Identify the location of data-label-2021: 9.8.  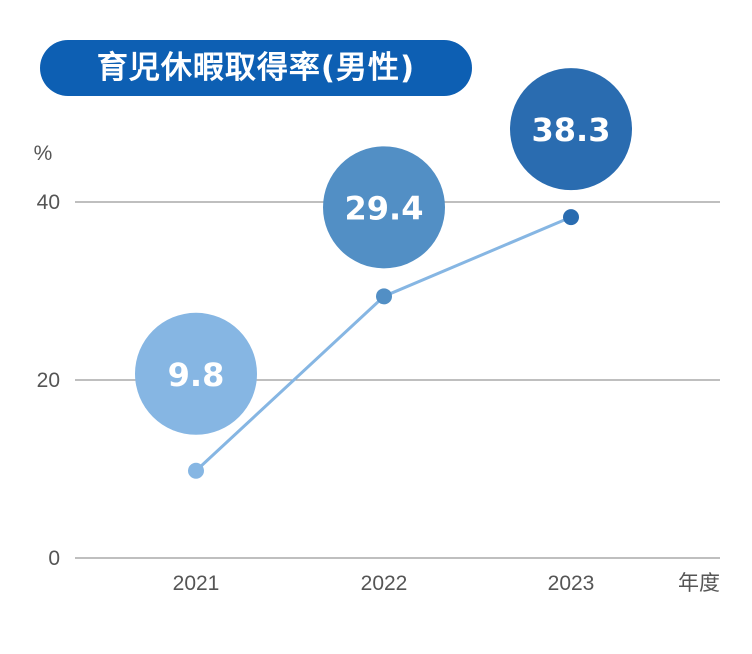
(196, 375).